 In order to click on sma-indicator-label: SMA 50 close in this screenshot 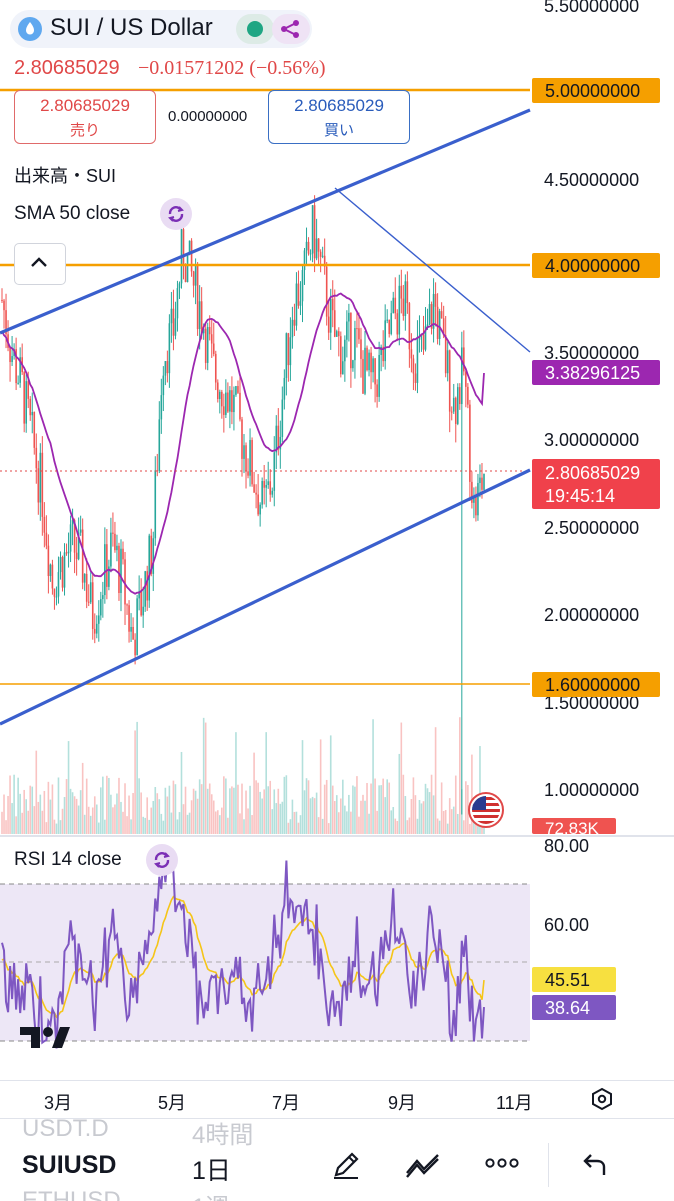, I will do `click(72, 213)`.